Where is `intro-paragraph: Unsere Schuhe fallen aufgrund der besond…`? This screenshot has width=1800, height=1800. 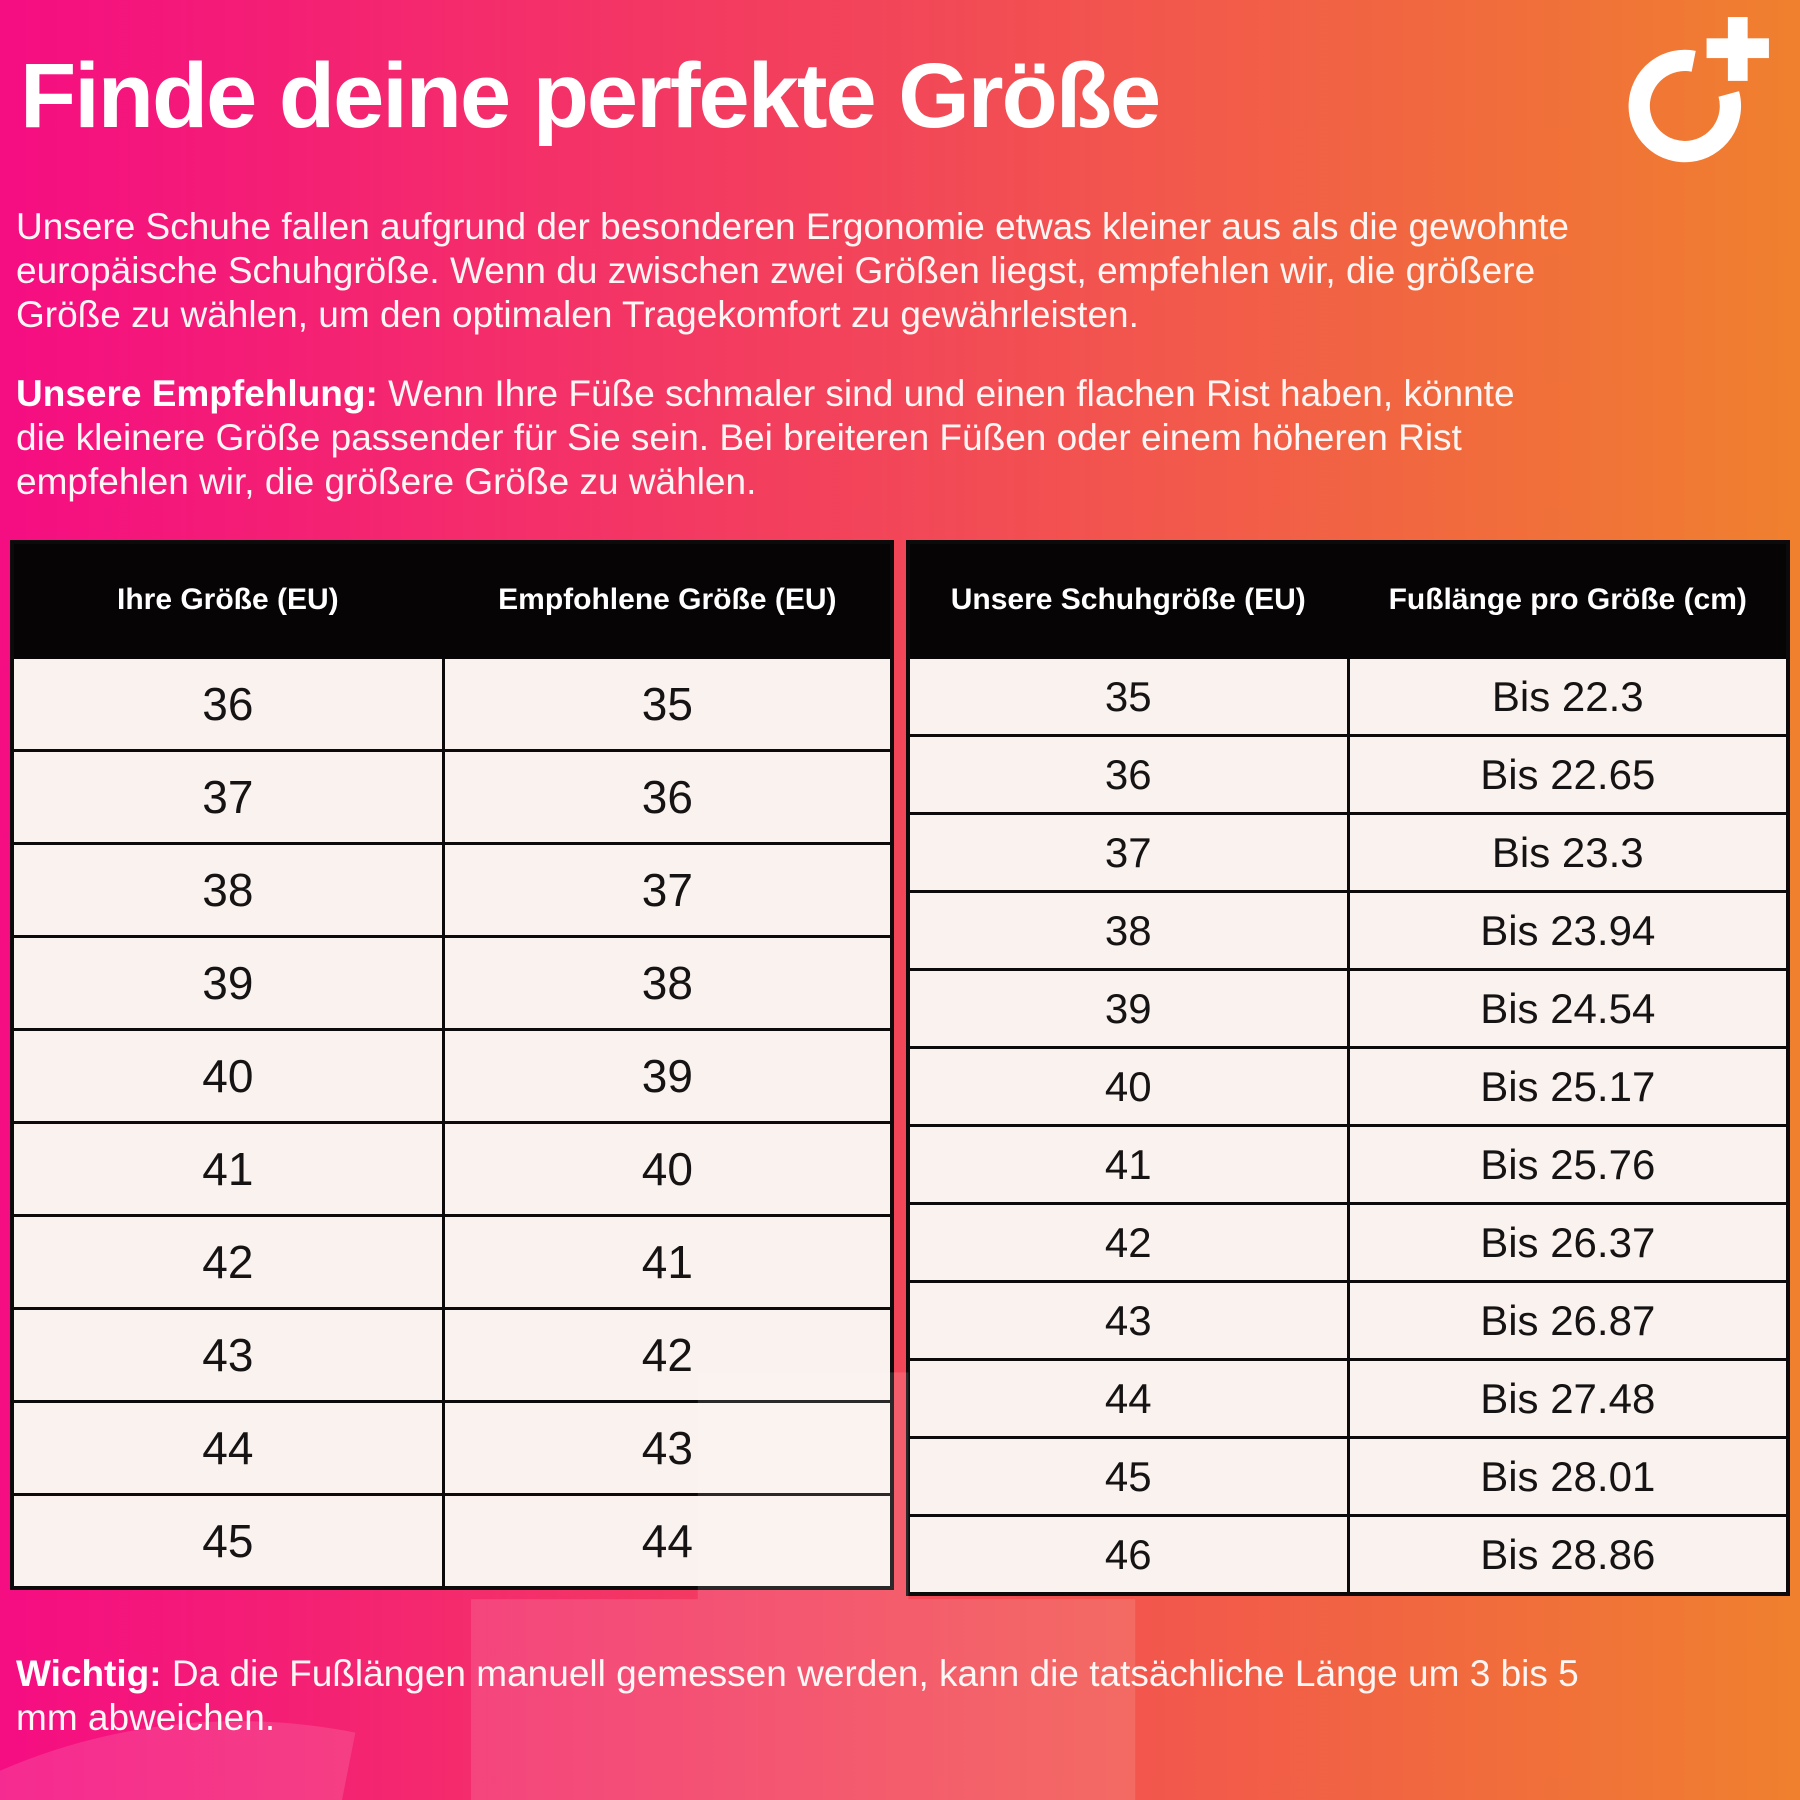 intro-paragraph: Unsere Schuhe fallen aufgrund der besond… is located at coordinates (792, 271).